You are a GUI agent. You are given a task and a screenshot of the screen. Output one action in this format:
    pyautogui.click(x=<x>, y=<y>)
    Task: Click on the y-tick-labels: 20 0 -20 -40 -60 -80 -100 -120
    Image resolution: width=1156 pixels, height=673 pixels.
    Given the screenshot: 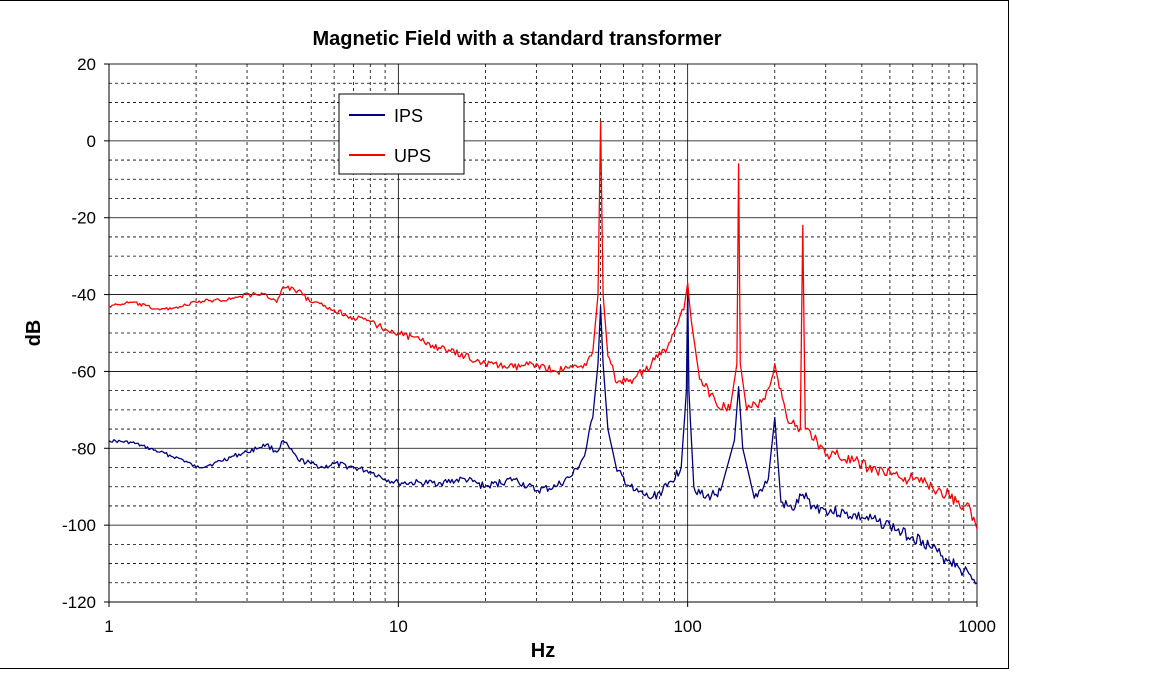 What is the action you would take?
    pyautogui.click(x=79, y=333)
    